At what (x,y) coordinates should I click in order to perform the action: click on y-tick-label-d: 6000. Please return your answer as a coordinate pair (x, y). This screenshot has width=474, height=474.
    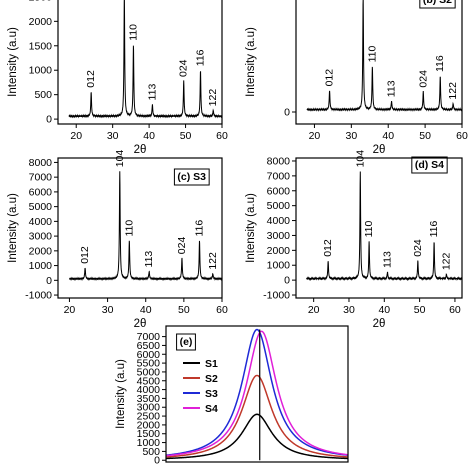
    Looking at the image, I should click on (279, 191).